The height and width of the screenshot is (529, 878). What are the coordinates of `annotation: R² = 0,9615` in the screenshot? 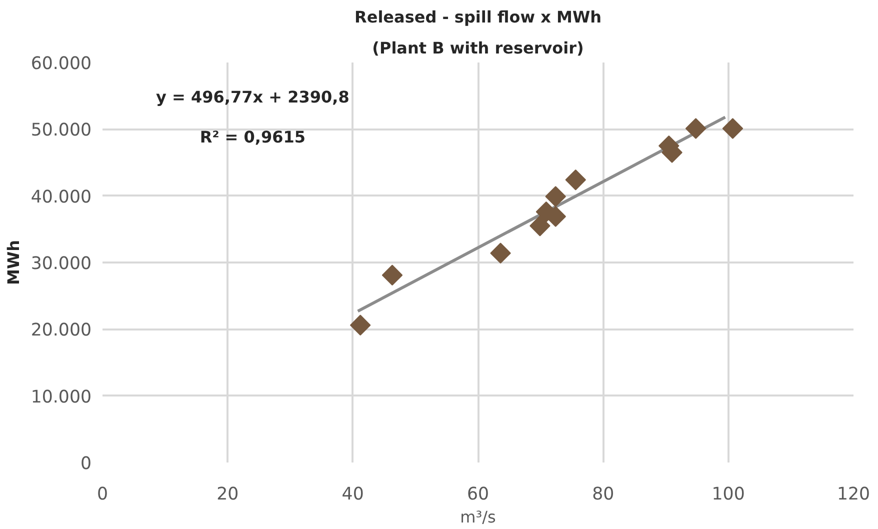 It's located at (253, 137).